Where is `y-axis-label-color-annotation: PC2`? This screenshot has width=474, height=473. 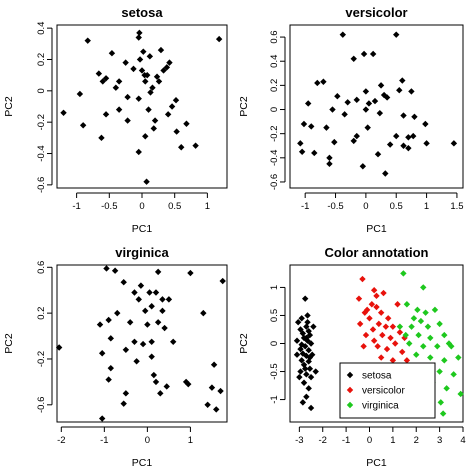 y-axis-label-color-annotation: PC2 is located at coordinates (244, 343).